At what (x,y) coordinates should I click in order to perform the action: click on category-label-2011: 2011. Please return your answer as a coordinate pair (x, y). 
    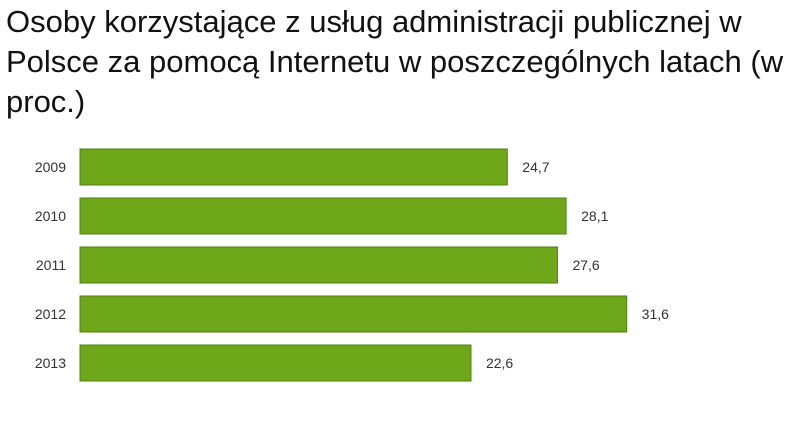
    Looking at the image, I should click on (51, 265).